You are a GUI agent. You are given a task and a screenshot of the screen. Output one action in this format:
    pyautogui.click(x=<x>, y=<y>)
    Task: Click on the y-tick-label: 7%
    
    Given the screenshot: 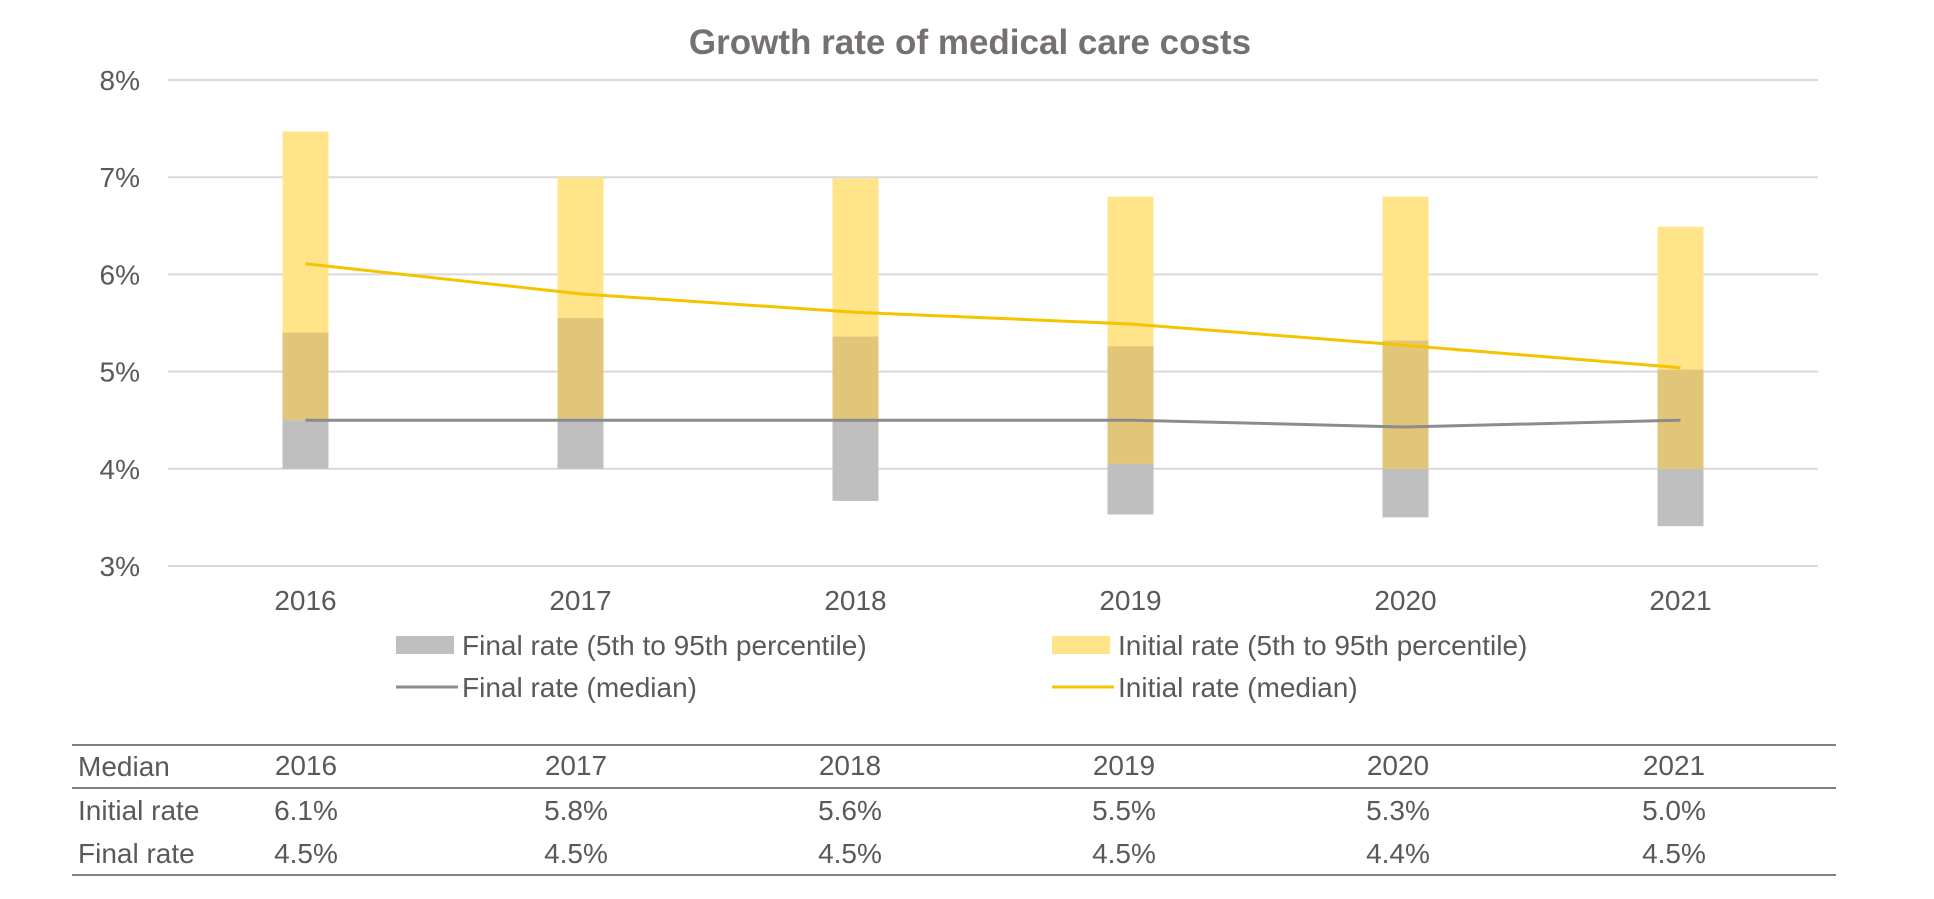 What is the action you would take?
    pyautogui.click(x=120, y=177)
    